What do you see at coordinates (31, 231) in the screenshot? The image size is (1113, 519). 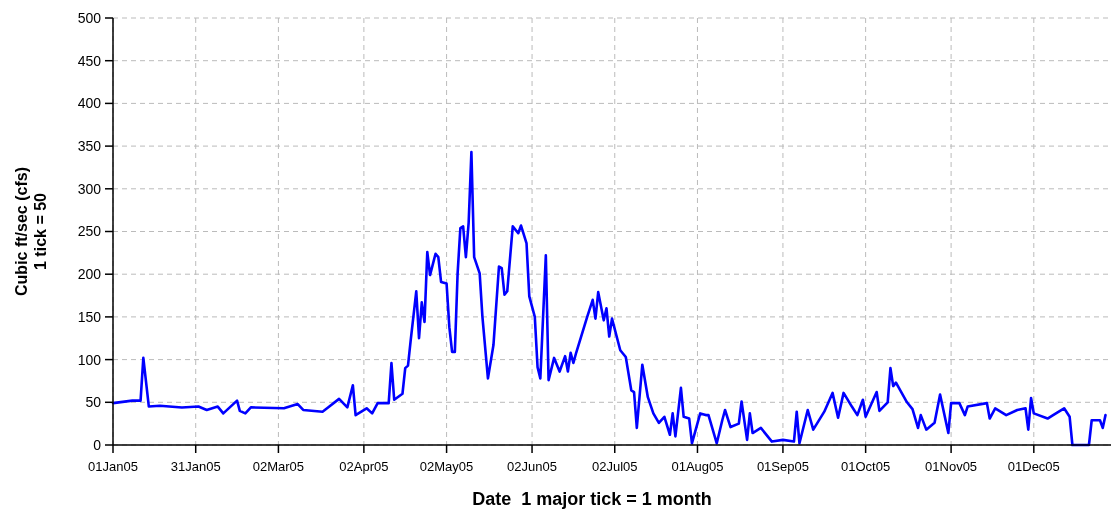 I see `y-axis-title: Cubic ft/sec (cfs) 1 tick = 50` at bounding box center [31, 231].